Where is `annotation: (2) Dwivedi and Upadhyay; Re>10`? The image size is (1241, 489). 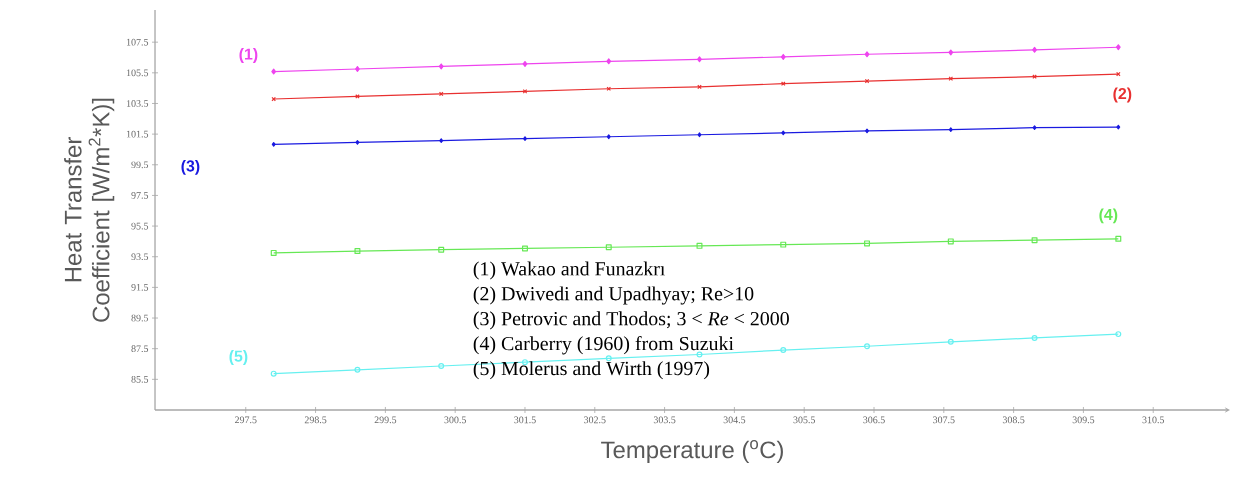
annotation: (2) Dwivedi and Upadhyay; Re>10 is located at coordinates (613, 295).